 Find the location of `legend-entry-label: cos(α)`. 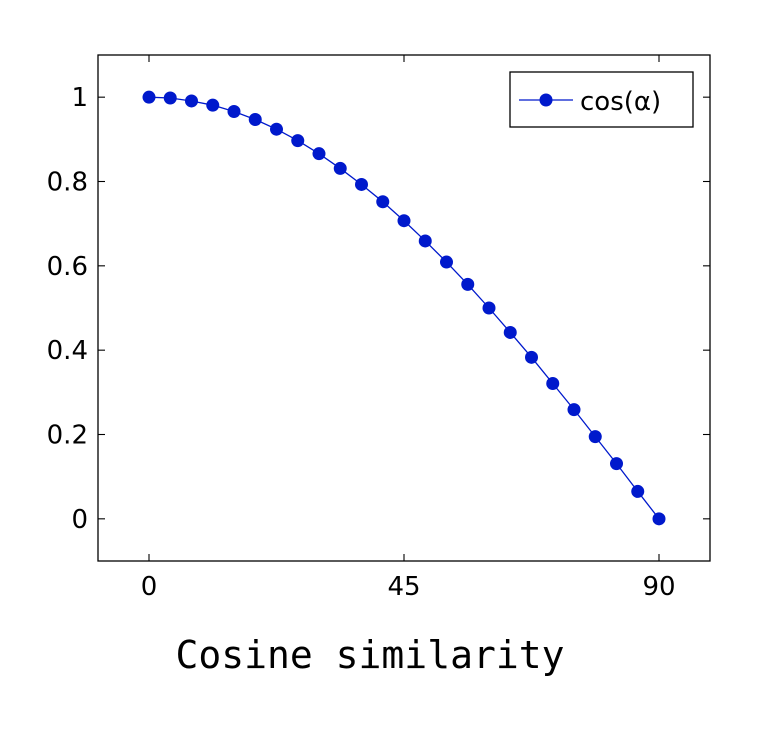

legend-entry-label: cos(α) is located at coordinates (620, 102).